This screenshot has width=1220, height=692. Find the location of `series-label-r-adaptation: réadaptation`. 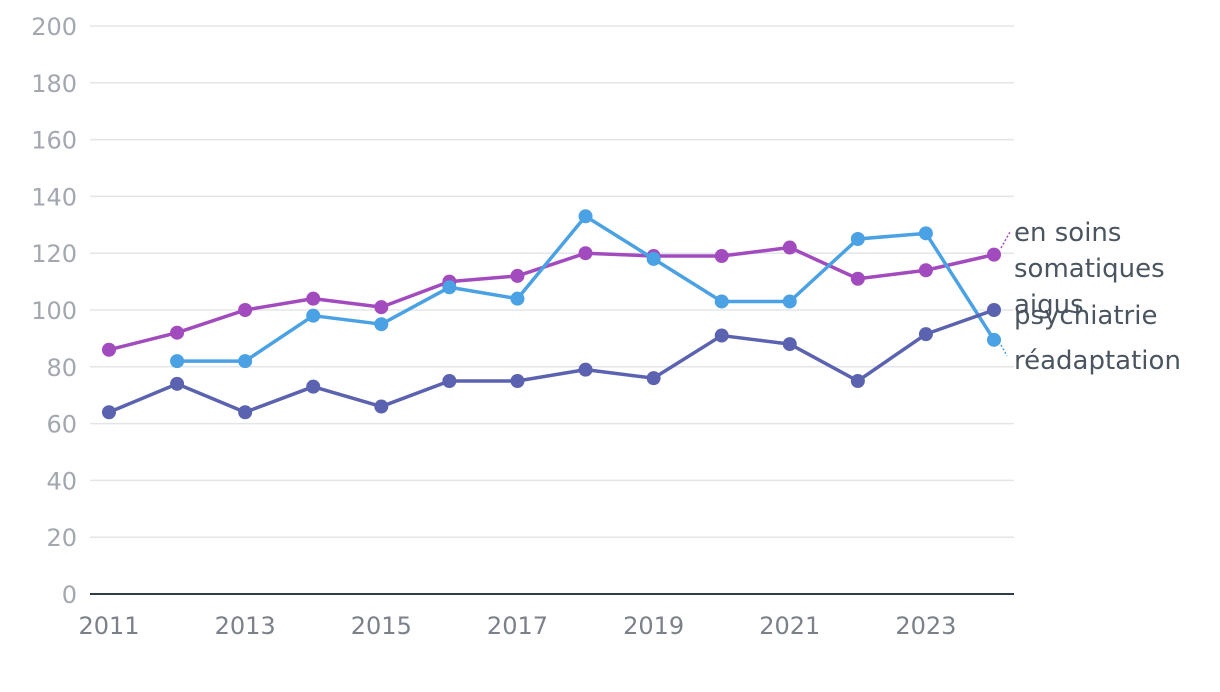

series-label-r-adaptation: réadaptation is located at coordinates (1097, 361).